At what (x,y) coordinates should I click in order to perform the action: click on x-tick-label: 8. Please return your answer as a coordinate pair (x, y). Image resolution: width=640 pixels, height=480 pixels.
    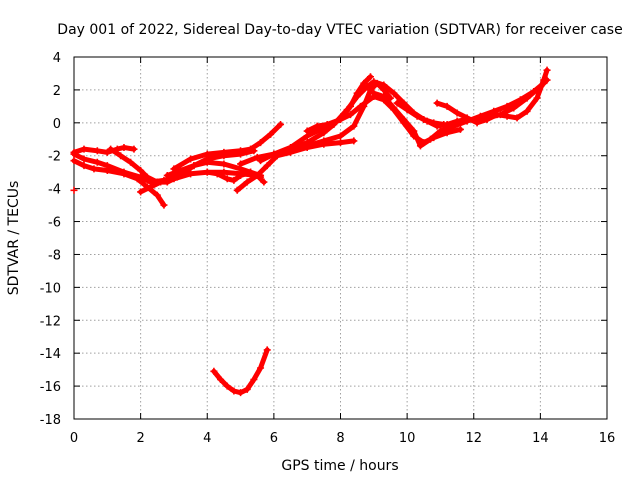
    Looking at the image, I should click on (340, 438).